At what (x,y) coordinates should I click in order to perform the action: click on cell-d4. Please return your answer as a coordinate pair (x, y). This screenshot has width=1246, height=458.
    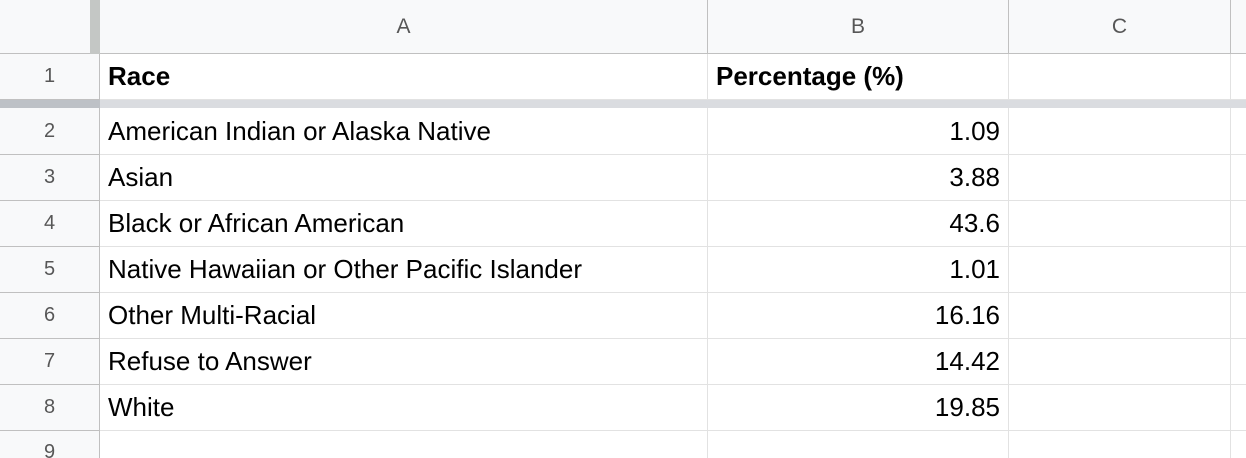
    Looking at the image, I should click on (1238, 224).